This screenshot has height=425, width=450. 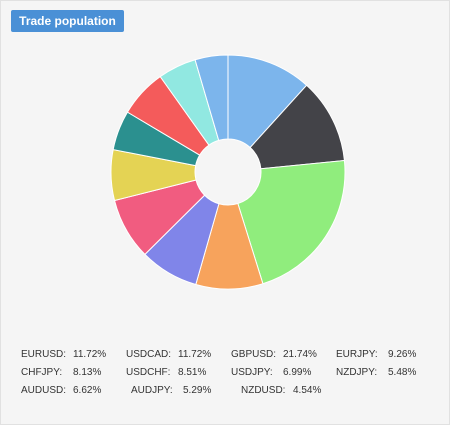 I want to click on legend-item-gbpusd: GBPUSD: 21.74%, so click(x=283, y=354).